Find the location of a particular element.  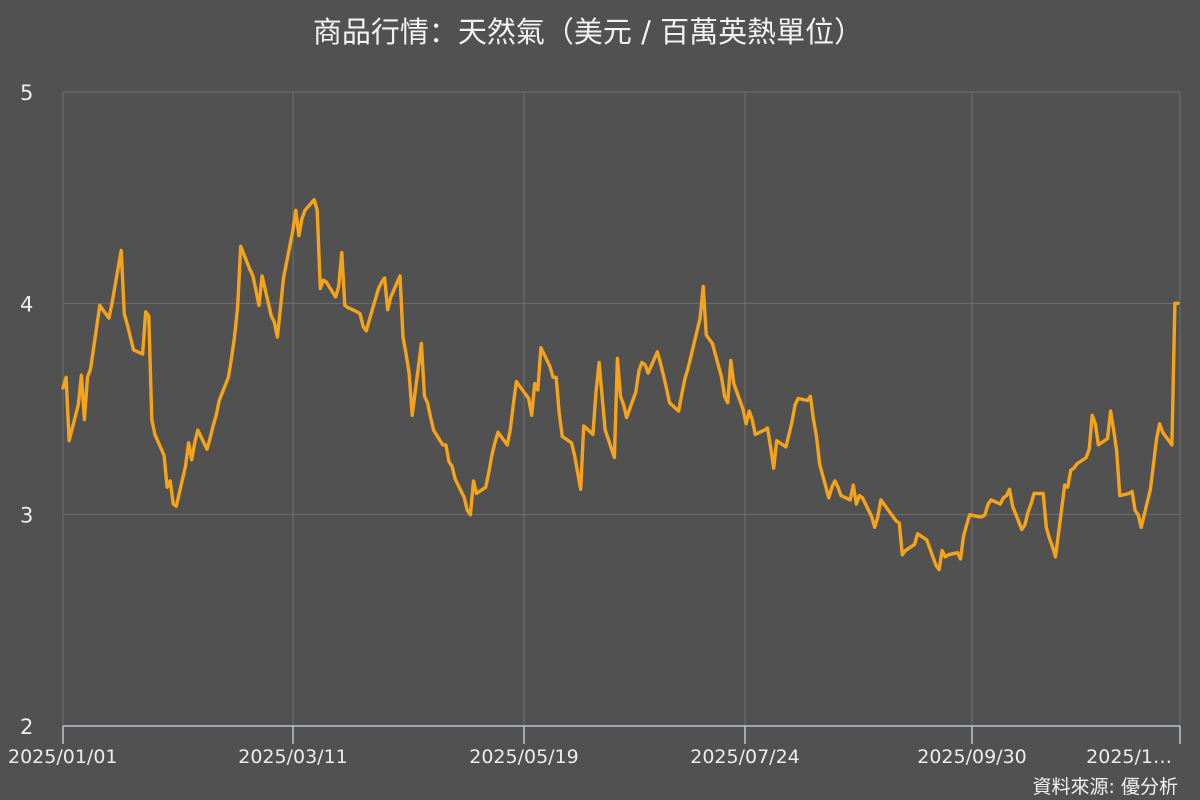

y-tick-label: 2 is located at coordinates (26, 727).